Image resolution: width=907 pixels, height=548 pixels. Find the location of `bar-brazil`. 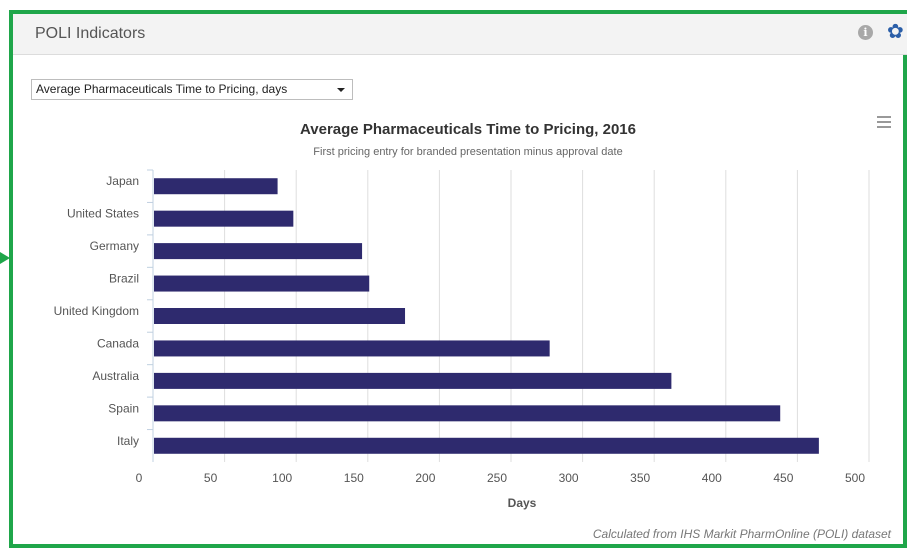

bar-brazil is located at coordinates (262, 283).